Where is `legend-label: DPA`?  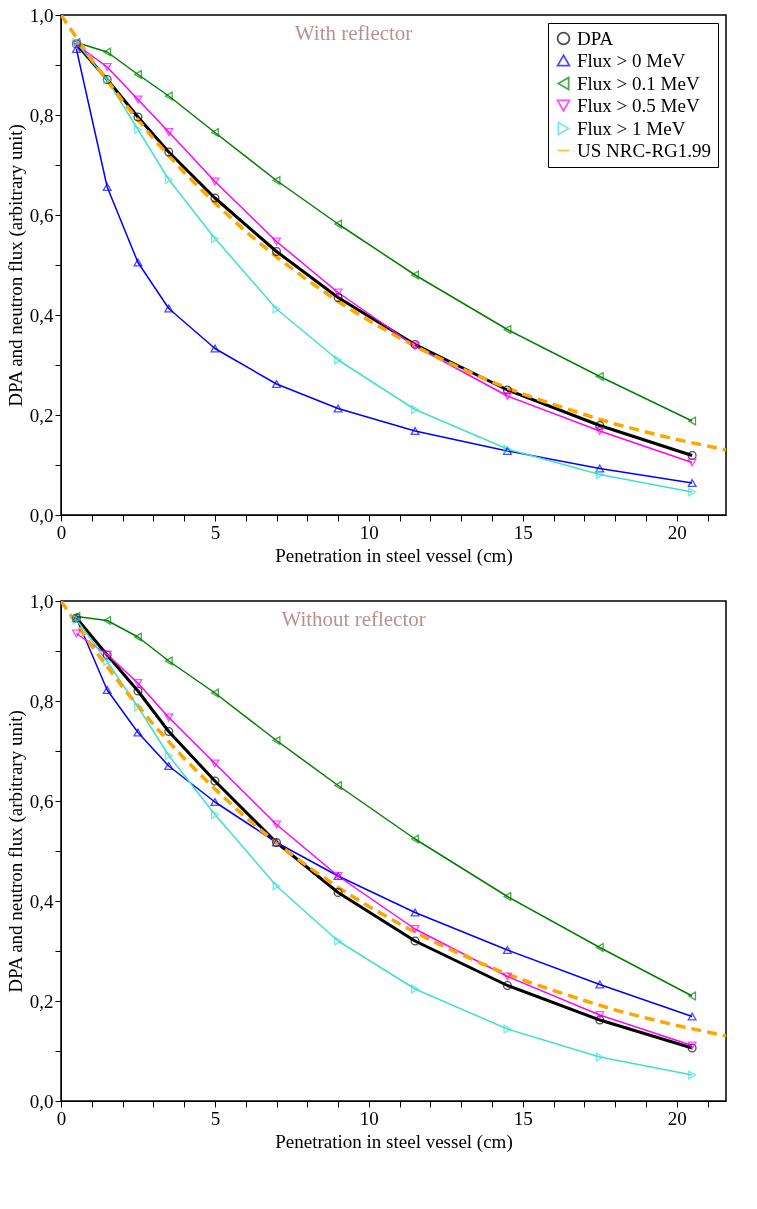
legend-label: DPA is located at coordinates (595, 38).